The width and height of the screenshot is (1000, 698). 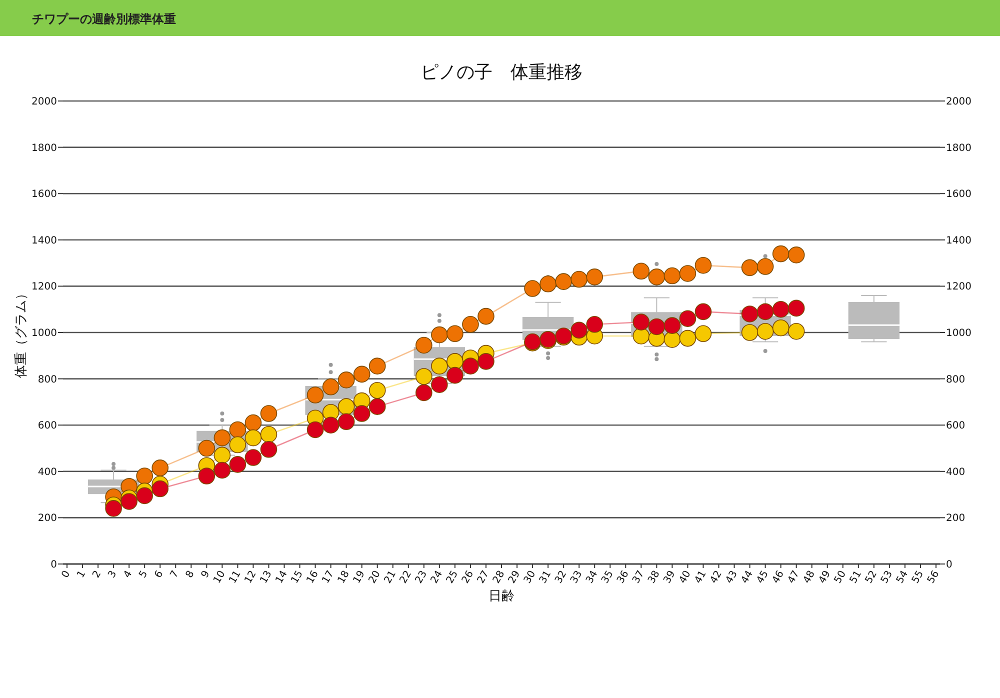 What do you see at coordinates (840, 577) in the screenshot?
I see `x-tick-label: 50` at bounding box center [840, 577].